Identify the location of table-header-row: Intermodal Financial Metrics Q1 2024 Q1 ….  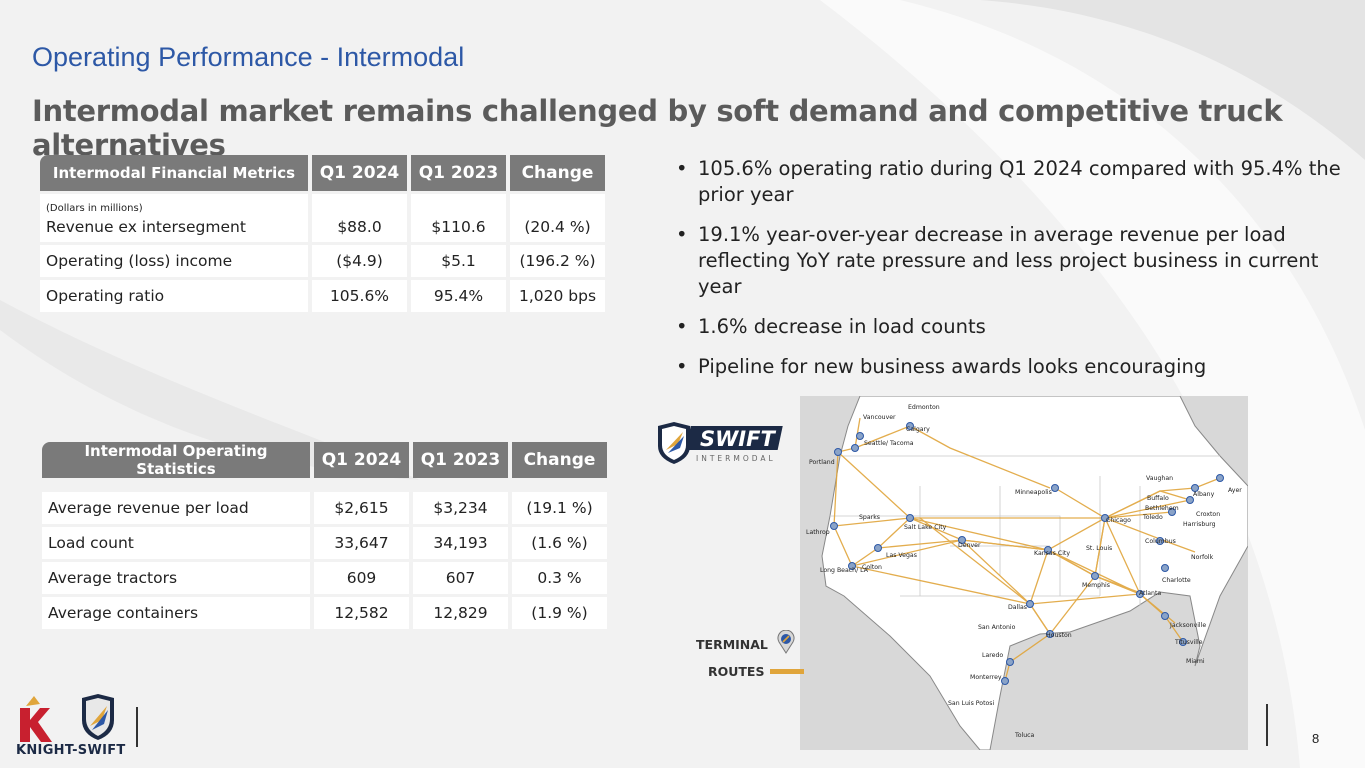
(322, 173).